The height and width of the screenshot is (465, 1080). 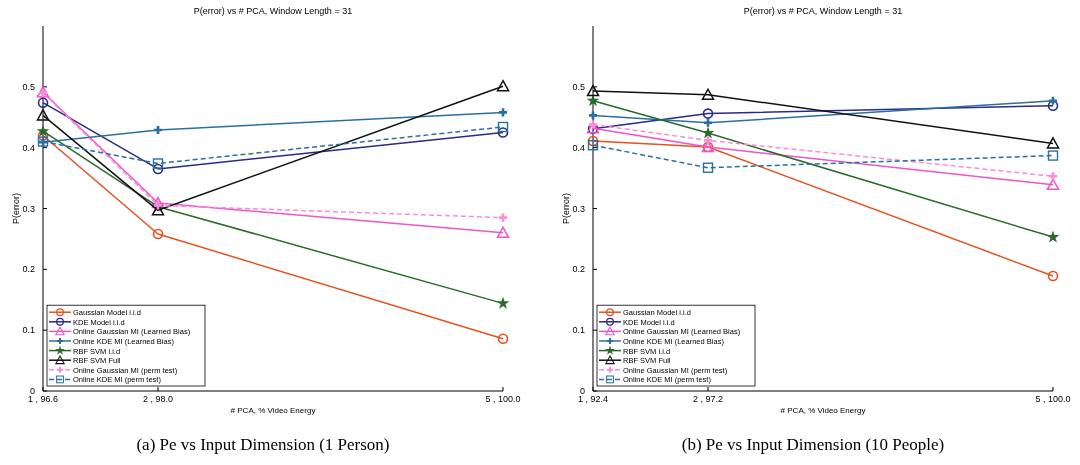 What do you see at coordinates (813, 444) in the screenshot?
I see `text: (b) Pe vs Input Dimension (10 People)` at bounding box center [813, 444].